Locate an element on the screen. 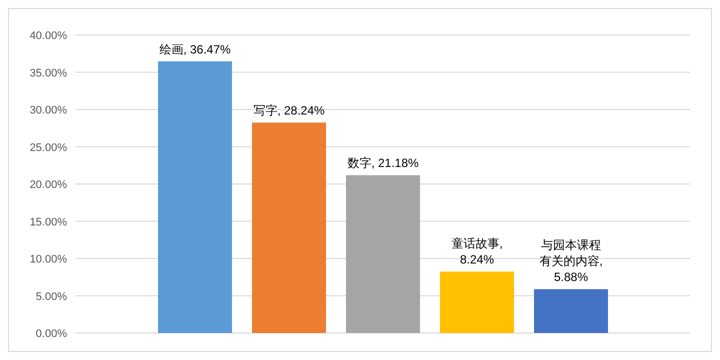 The width and height of the screenshot is (720, 360). y-tick-label: 35.00% is located at coordinates (49, 73).